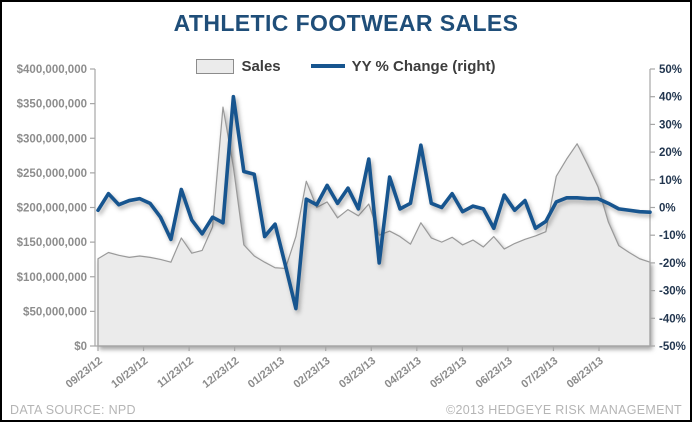 Image resolution: width=692 pixels, height=422 pixels. What do you see at coordinates (423, 66) in the screenshot?
I see `legend-yy-label: YY % Change (right)` at bounding box center [423, 66].